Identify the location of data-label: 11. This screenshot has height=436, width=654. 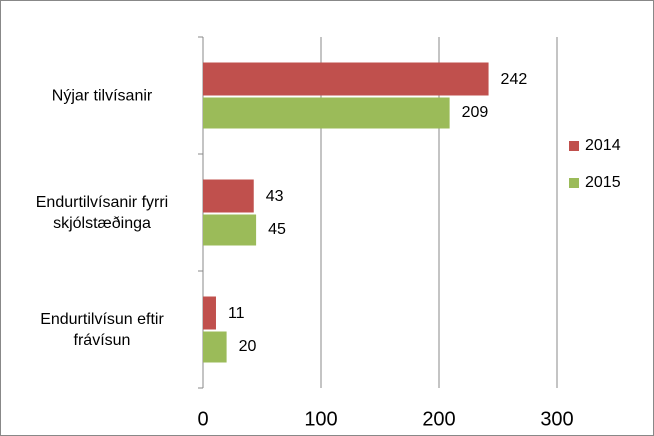
(236, 313).